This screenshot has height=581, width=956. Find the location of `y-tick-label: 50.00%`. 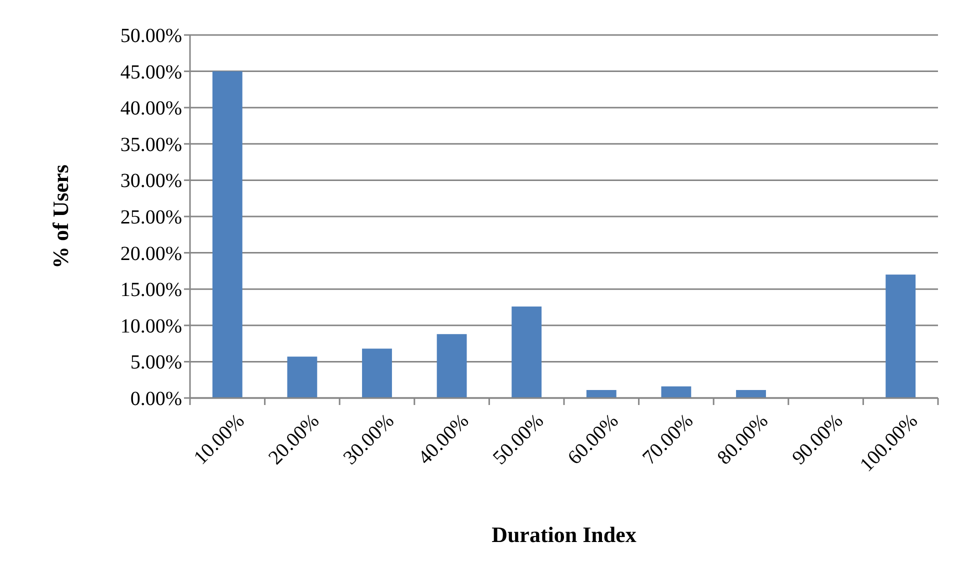

y-tick-label: 50.00% is located at coordinates (151, 36).